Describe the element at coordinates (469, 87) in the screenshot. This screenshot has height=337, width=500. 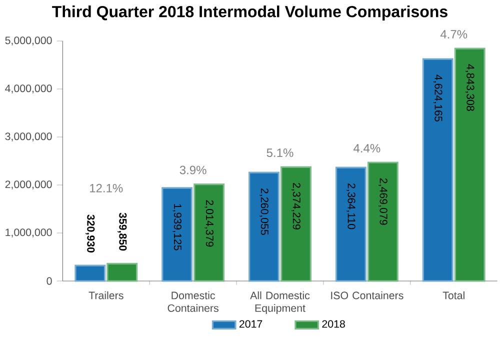
I see `data-label: 4,843,308` at that location.